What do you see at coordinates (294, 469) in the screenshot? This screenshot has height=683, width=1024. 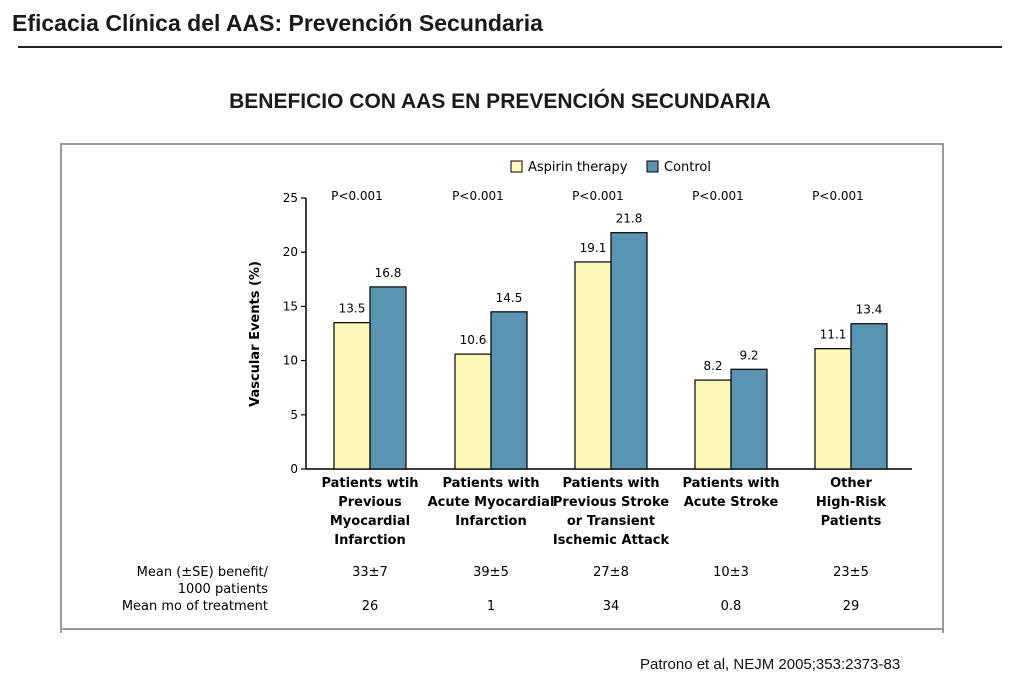 I see `y-tick-label: 0` at bounding box center [294, 469].